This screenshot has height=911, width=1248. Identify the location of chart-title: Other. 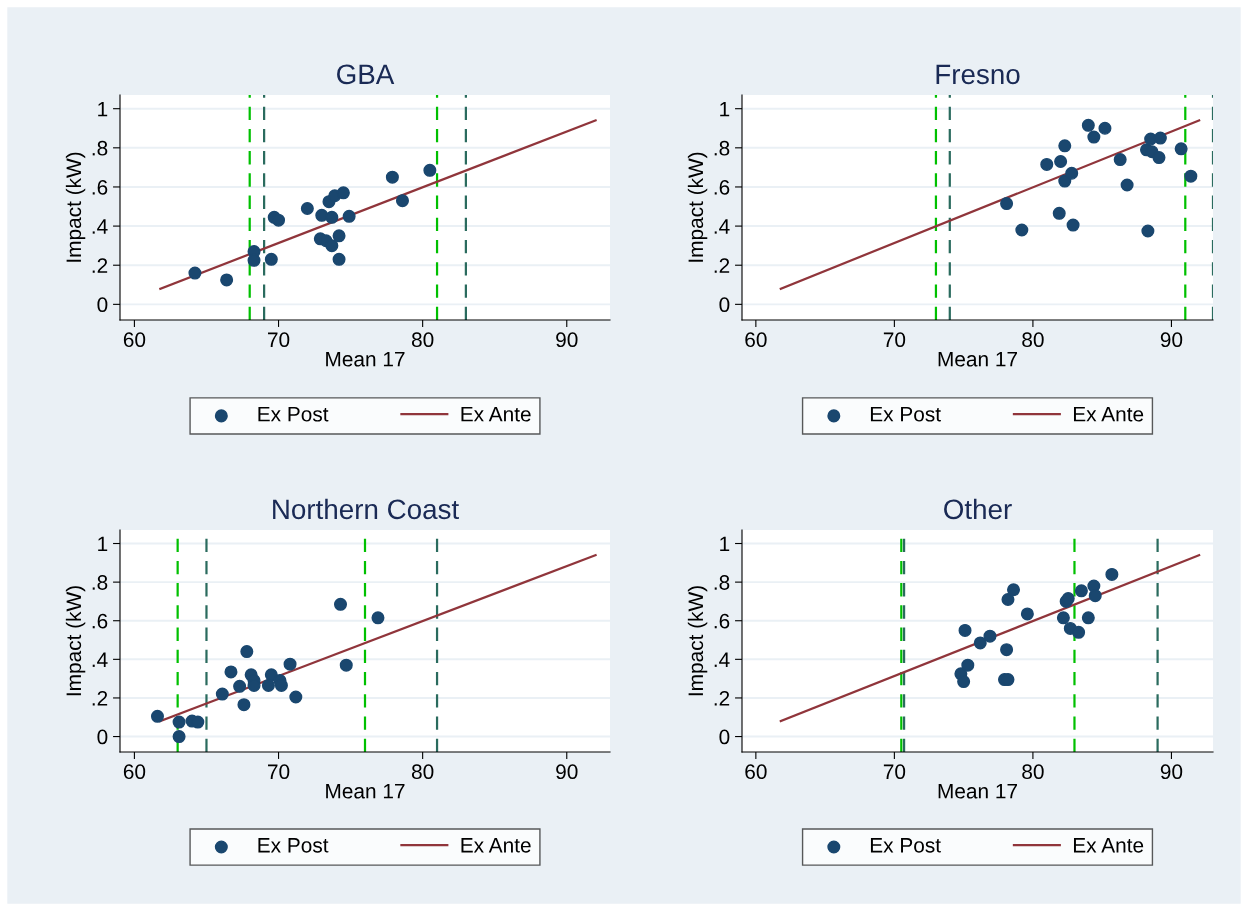
(978, 509).